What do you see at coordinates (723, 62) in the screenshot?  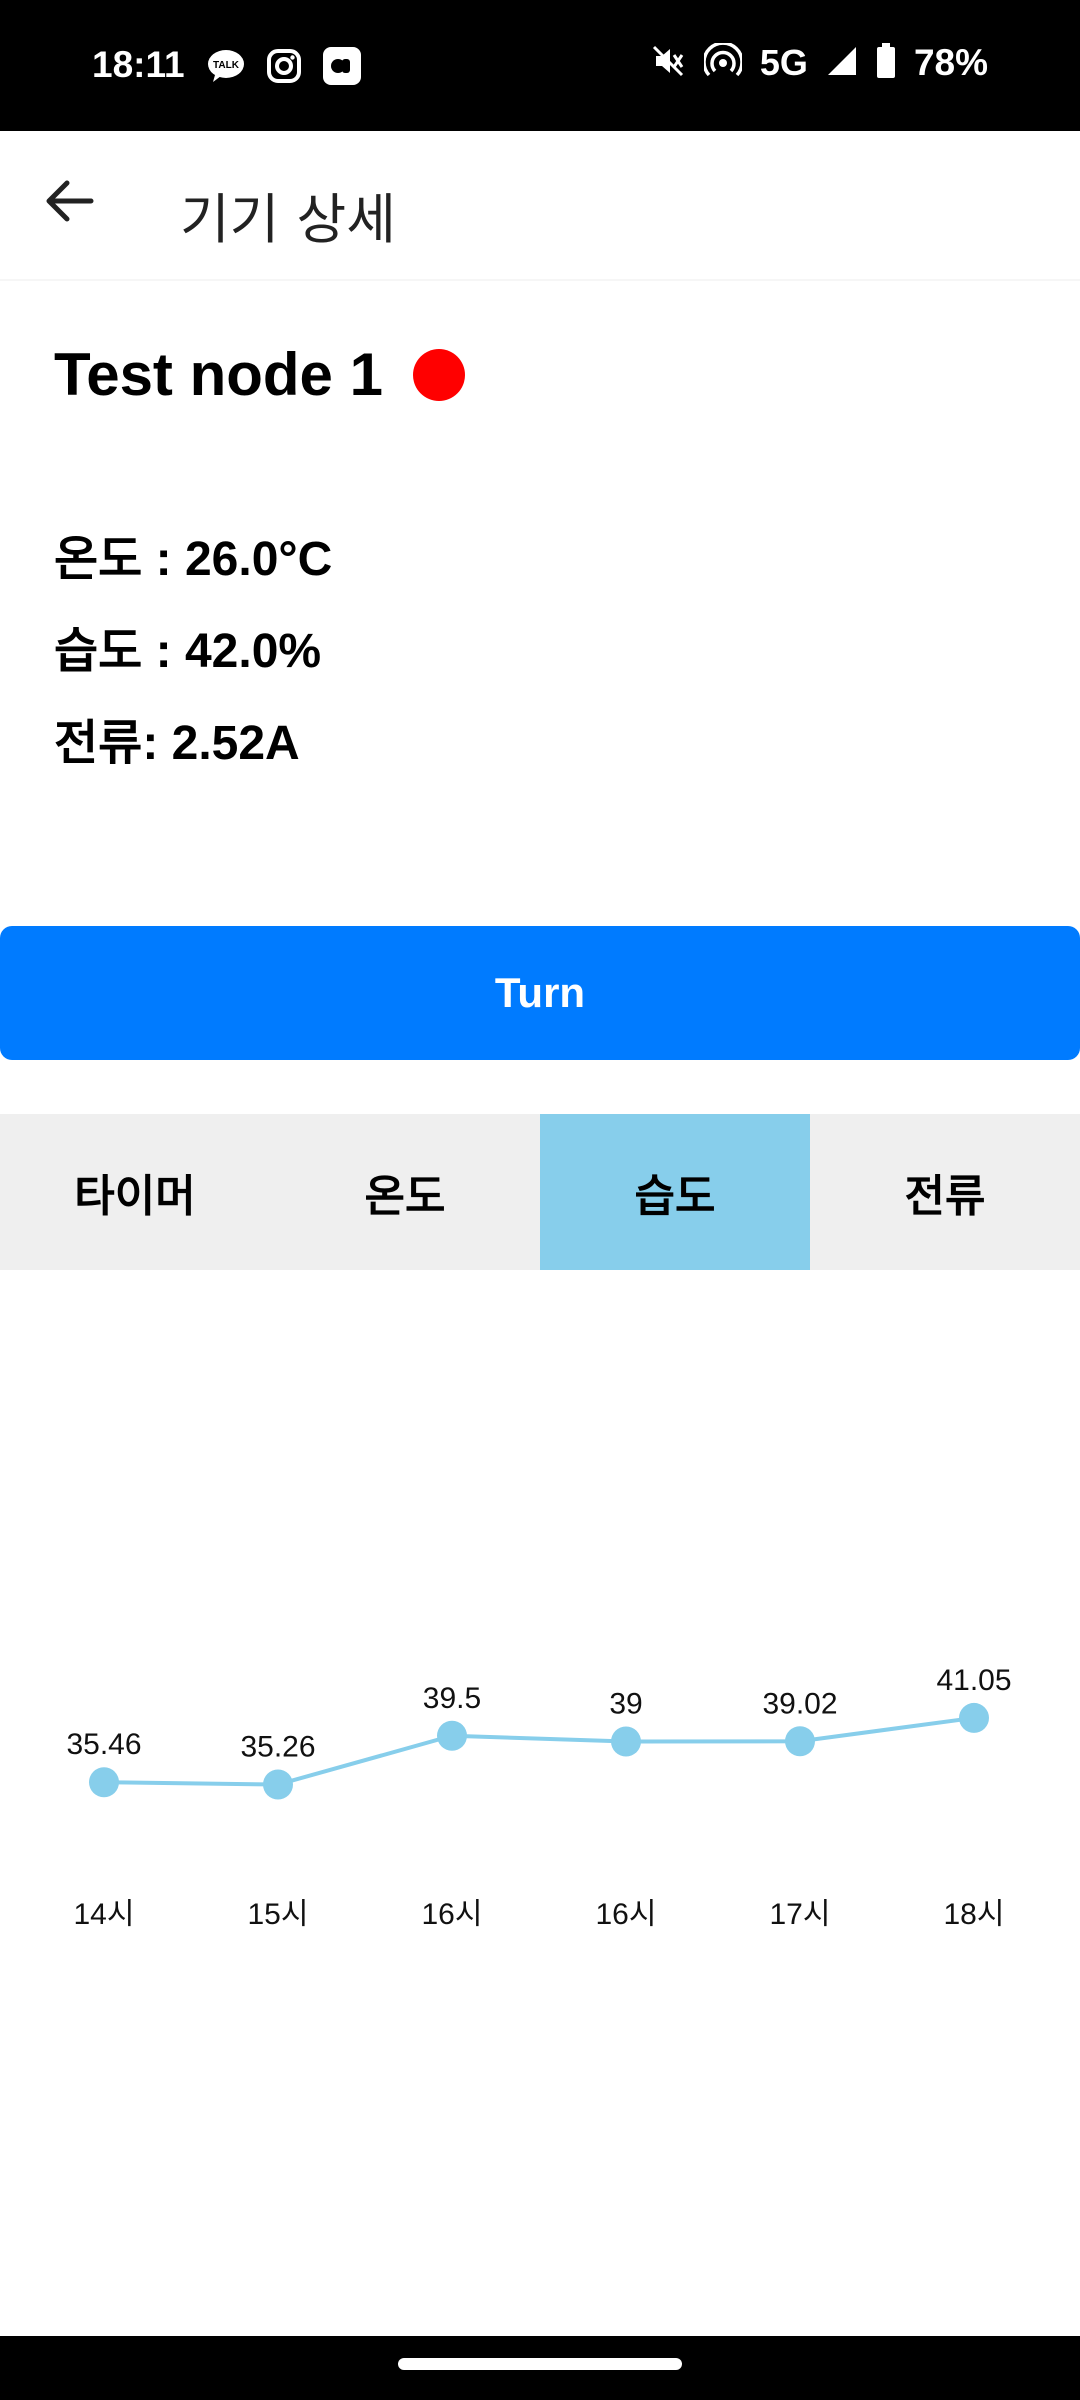 I see `hotspot-icon` at bounding box center [723, 62].